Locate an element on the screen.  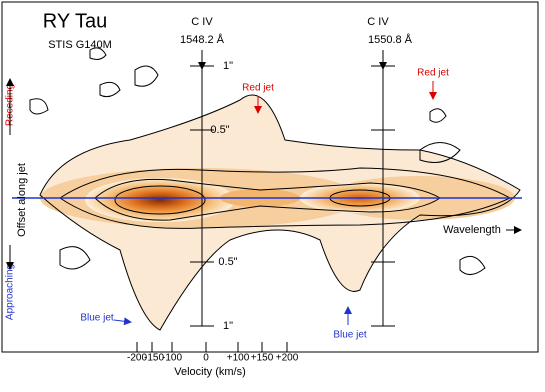
velocity-tick-label: 0 is located at coordinates (206, 358).